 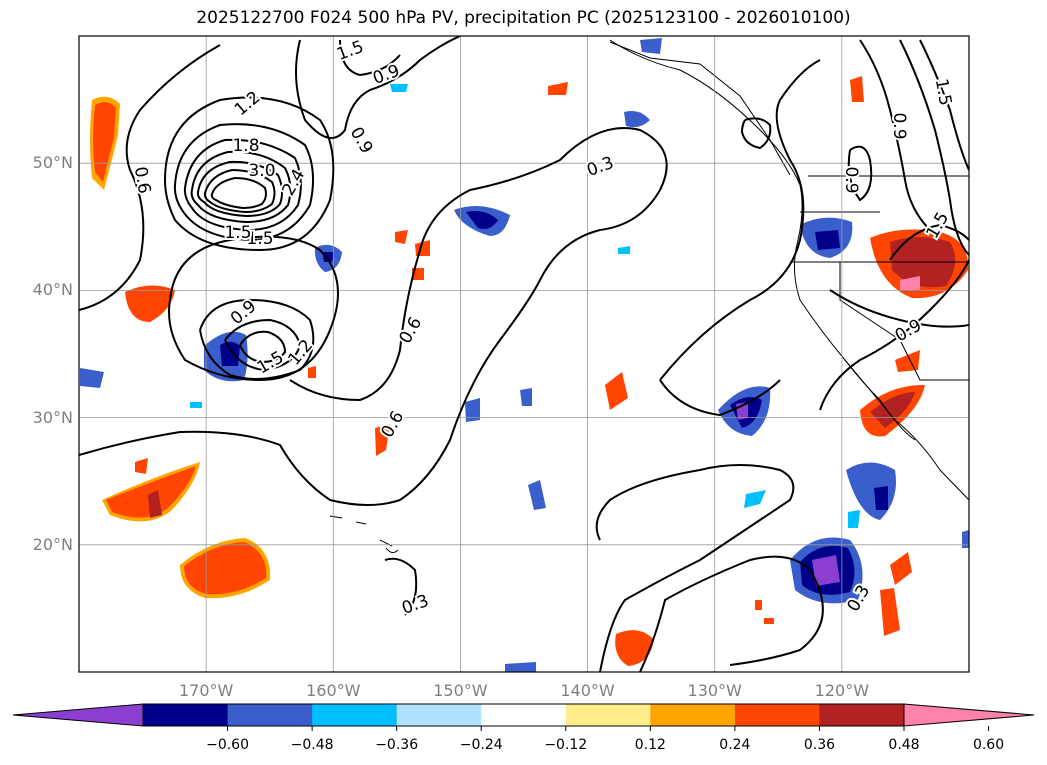 What do you see at coordinates (206, 690) in the screenshot?
I see `longitude-label: 170°W` at bounding box center [206, 690].